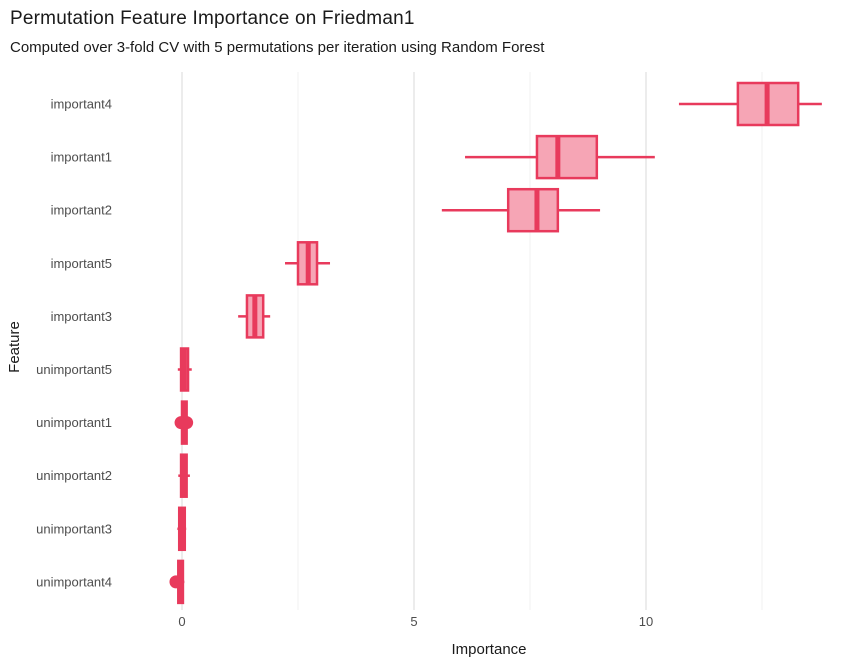  I want to click on y-category-label: important3, so click(81, 316).